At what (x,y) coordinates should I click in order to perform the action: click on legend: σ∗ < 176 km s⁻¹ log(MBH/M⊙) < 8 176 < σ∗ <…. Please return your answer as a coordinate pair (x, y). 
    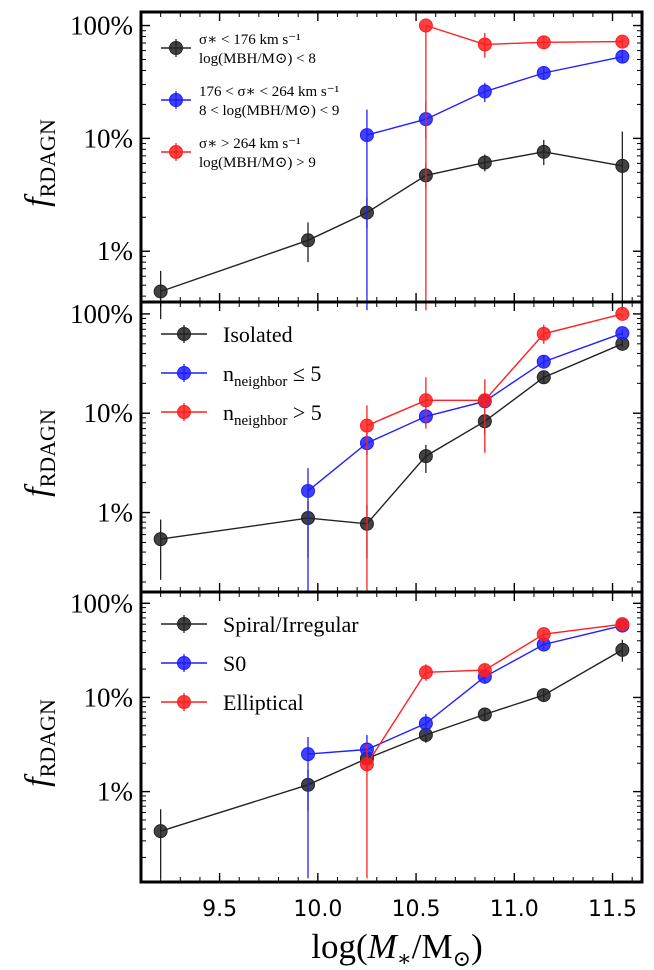
    Looking at the image, I should click on (250, 101).